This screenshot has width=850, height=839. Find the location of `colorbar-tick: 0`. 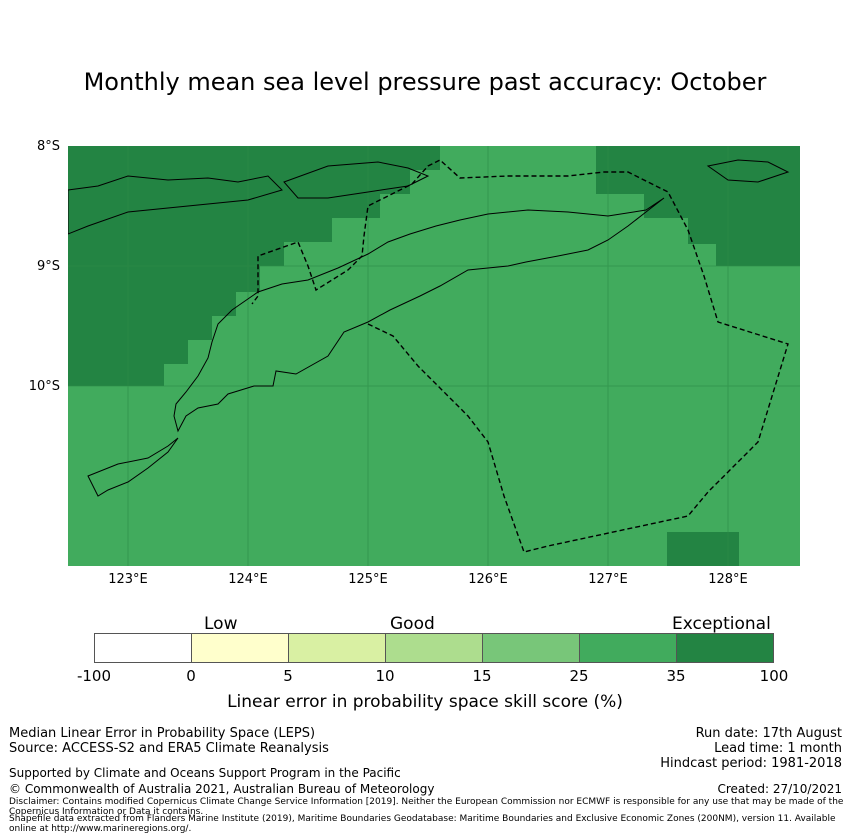

colorbar-tick: 0 is located at coordinates (191, 676).